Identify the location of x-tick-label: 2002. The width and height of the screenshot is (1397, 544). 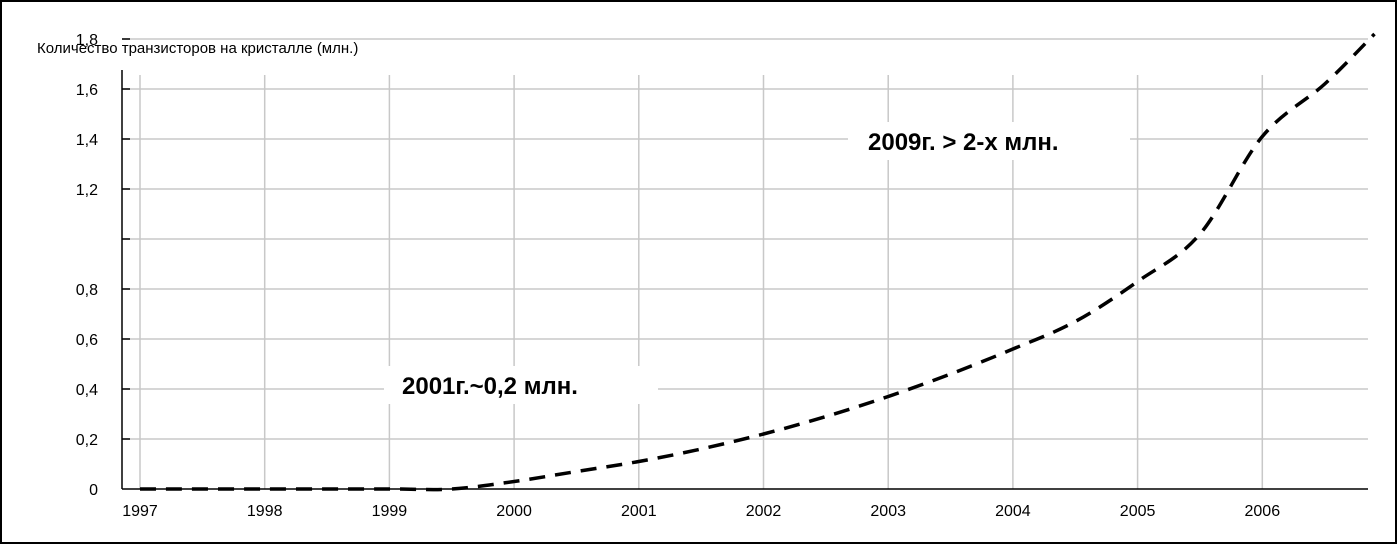
(764, 511).